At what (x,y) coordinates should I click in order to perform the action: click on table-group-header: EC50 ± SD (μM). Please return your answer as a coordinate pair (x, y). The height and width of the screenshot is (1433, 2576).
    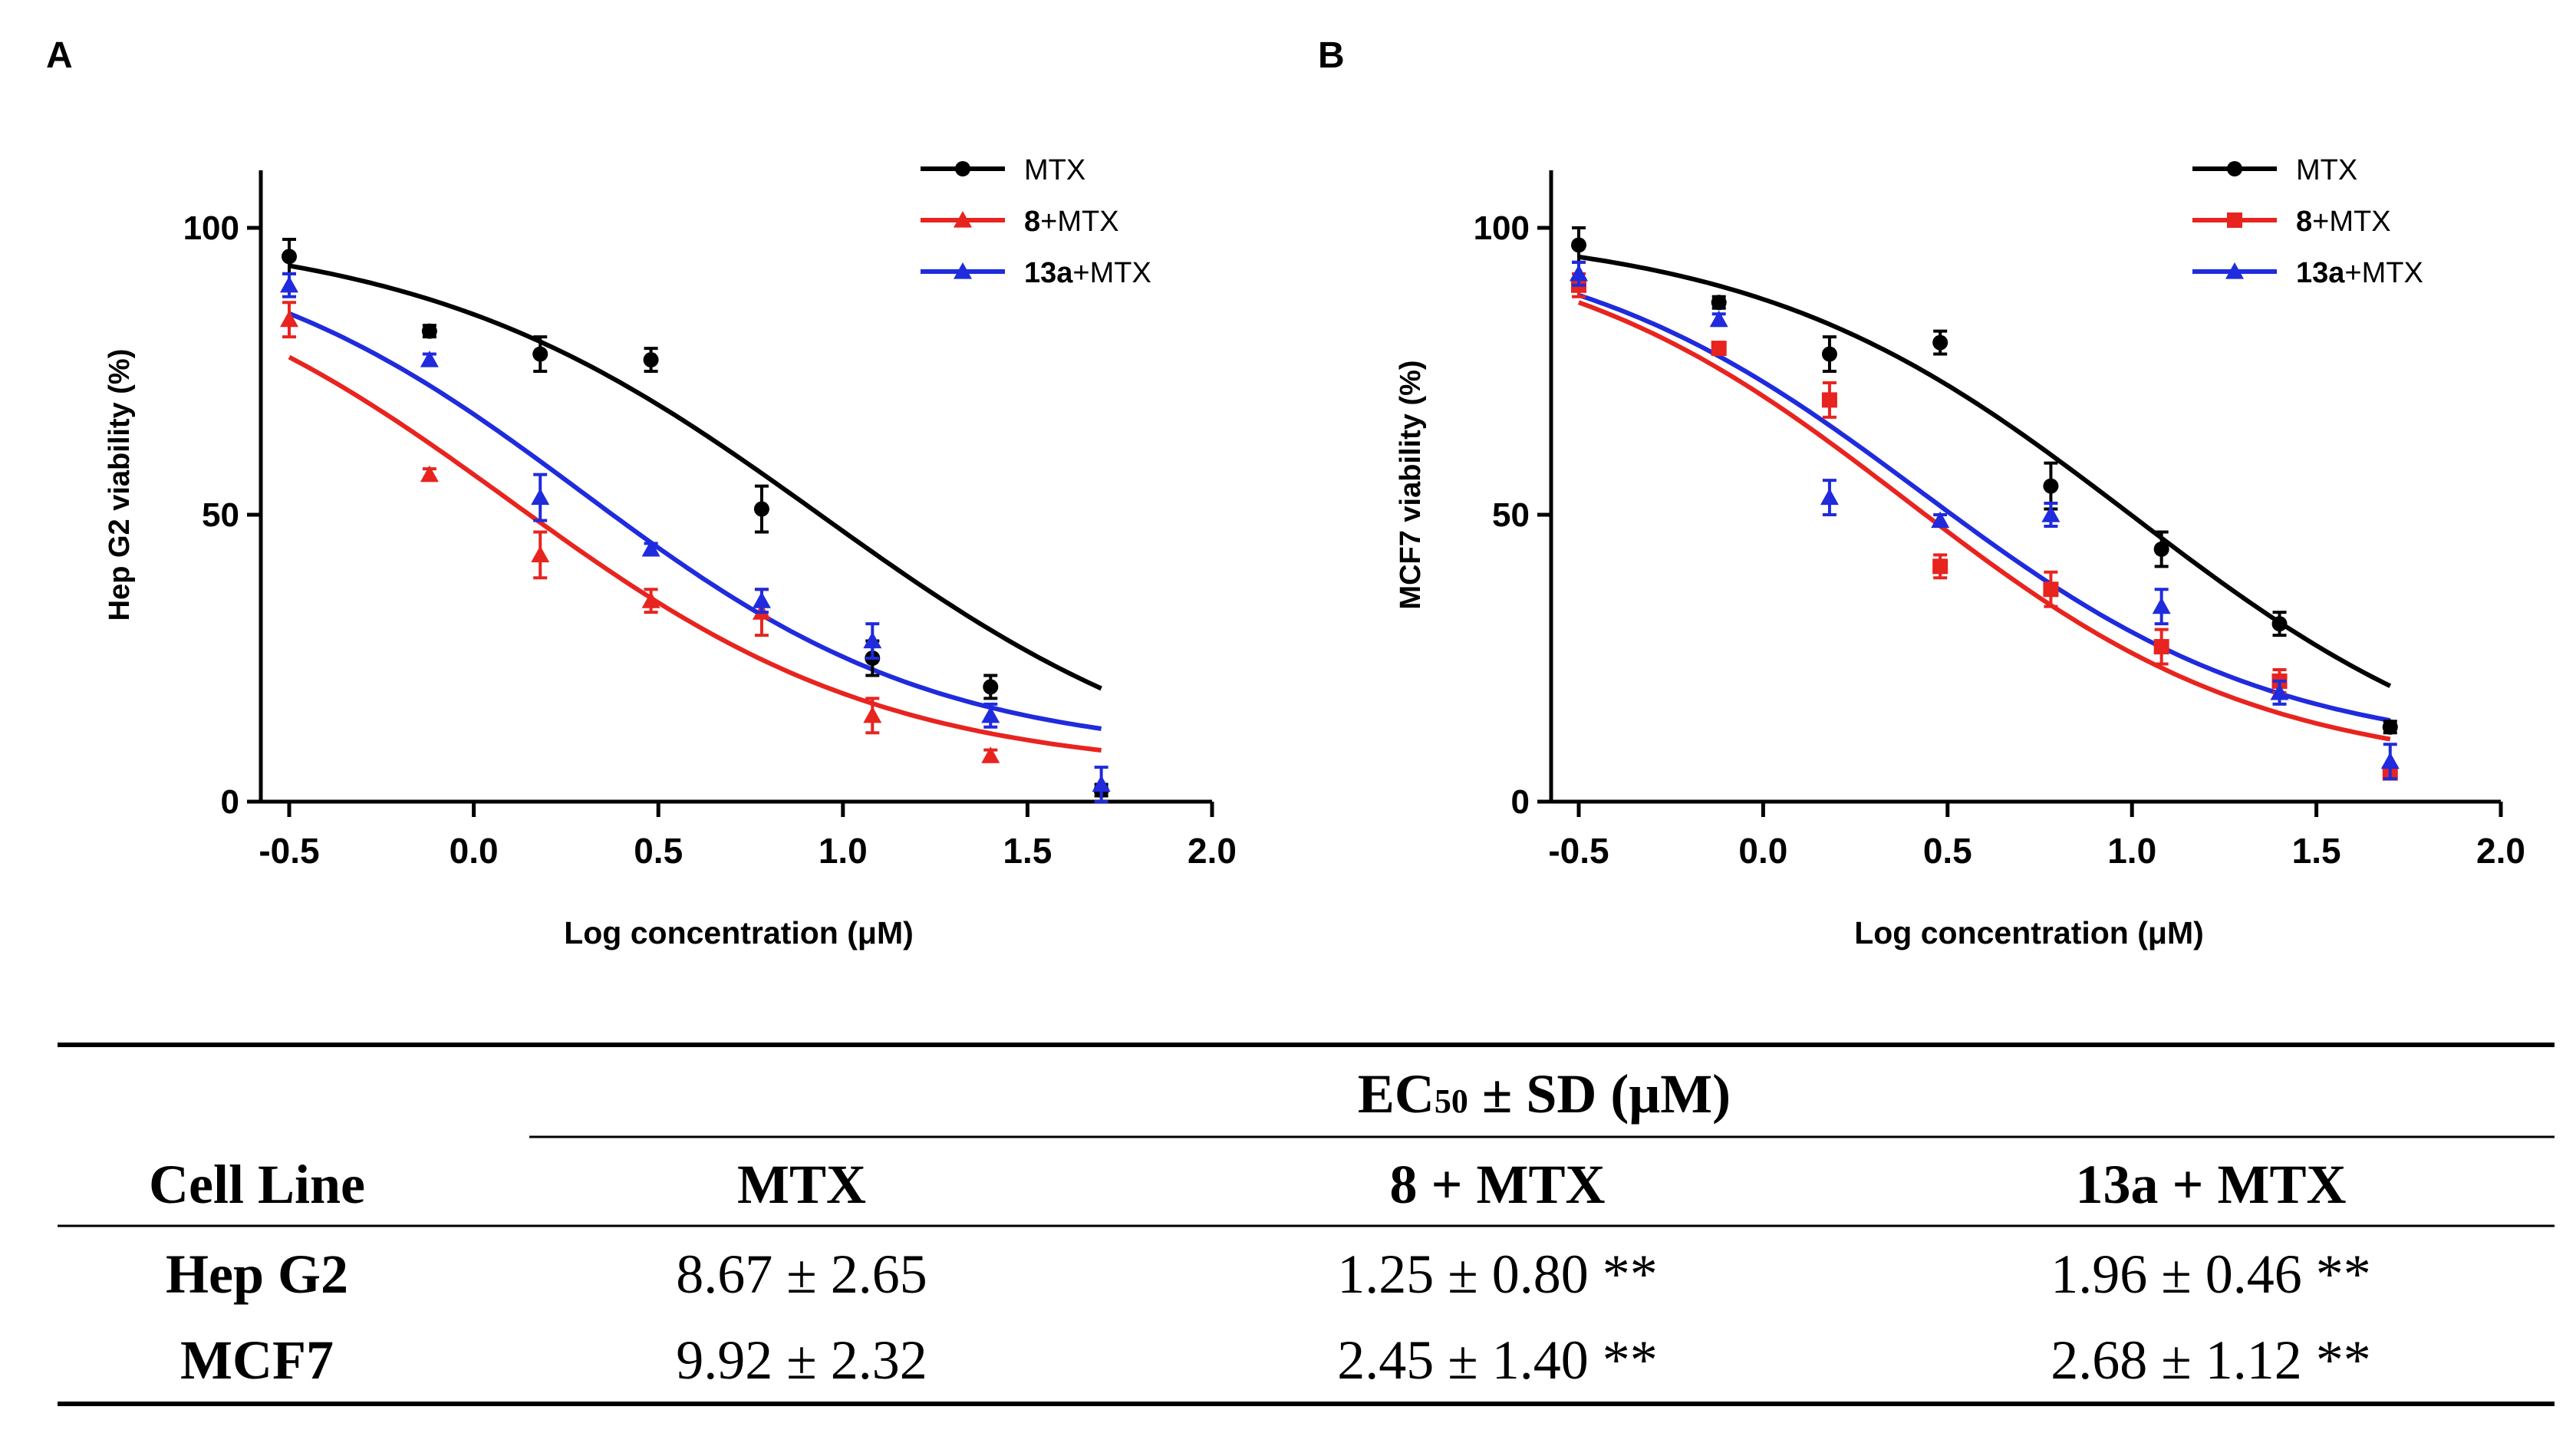
    Looking at the image, I should click on (1544, 1094).